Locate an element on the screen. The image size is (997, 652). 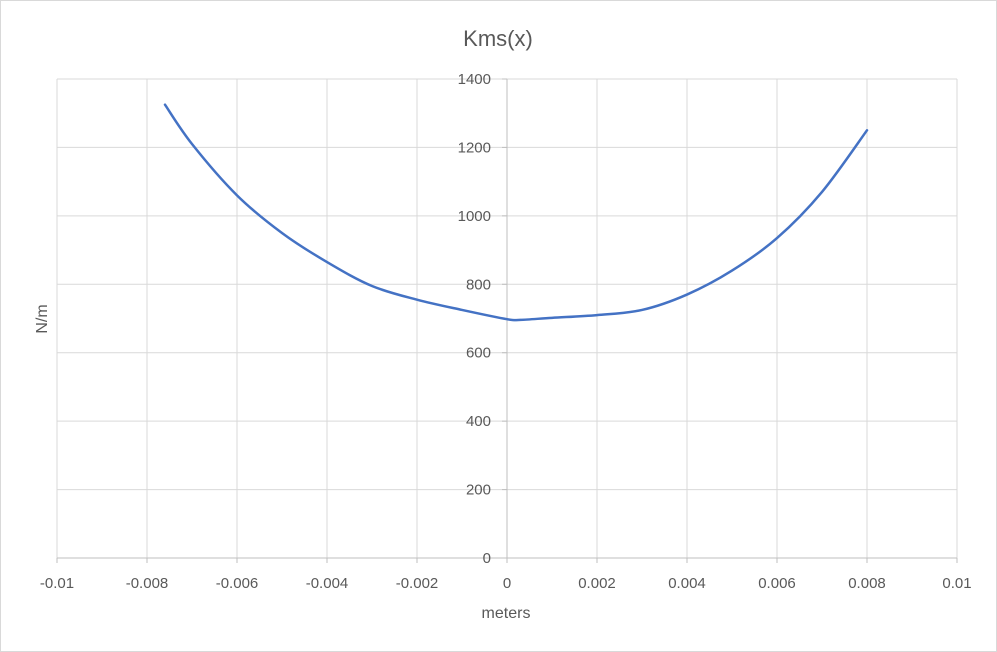
y-tick-label: 800 is located at coordinates (478, 284).